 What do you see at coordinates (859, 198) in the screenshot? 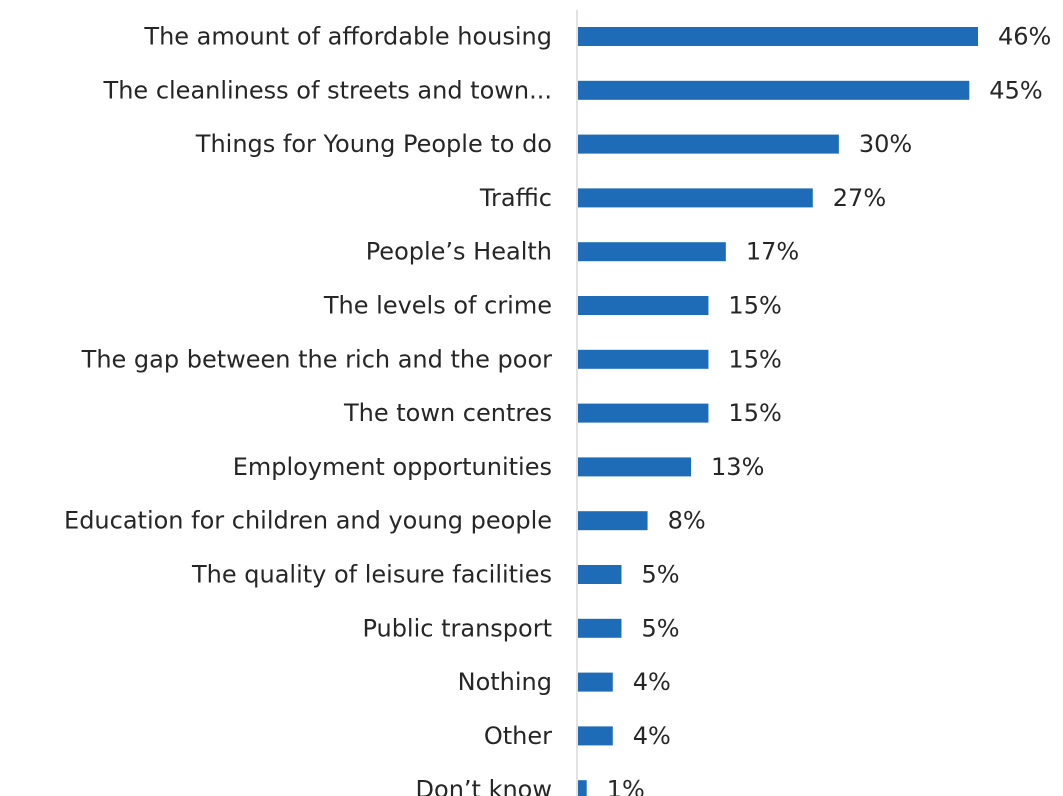
I see `data-label: 27%` at bounding box center [859, 198].